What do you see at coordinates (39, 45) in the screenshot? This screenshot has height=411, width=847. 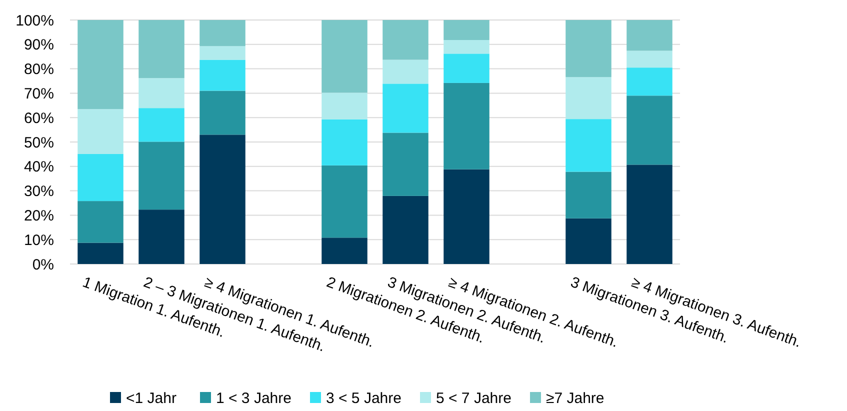 I see `y-tick-label: 90%` at bounding box center [39, 45].